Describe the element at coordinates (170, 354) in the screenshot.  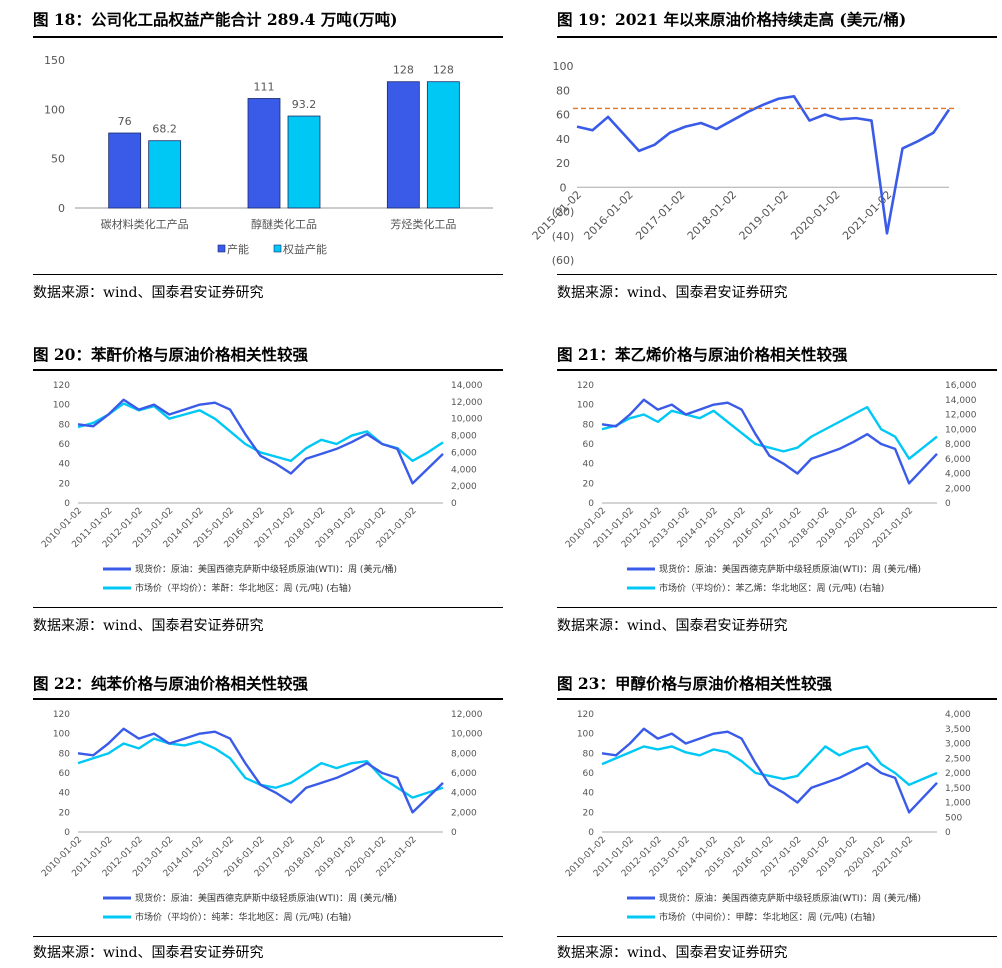
I see `figure-title: 图 20：苯酐价格与原油价格相关性较强` at that location.